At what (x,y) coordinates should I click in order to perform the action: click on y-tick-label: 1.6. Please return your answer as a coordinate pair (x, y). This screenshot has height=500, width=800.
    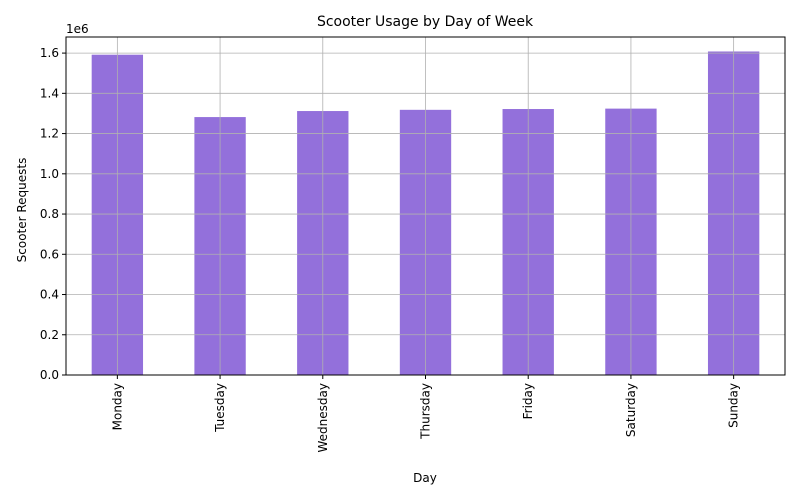
    Looking at the image, I should click on (49, 53).